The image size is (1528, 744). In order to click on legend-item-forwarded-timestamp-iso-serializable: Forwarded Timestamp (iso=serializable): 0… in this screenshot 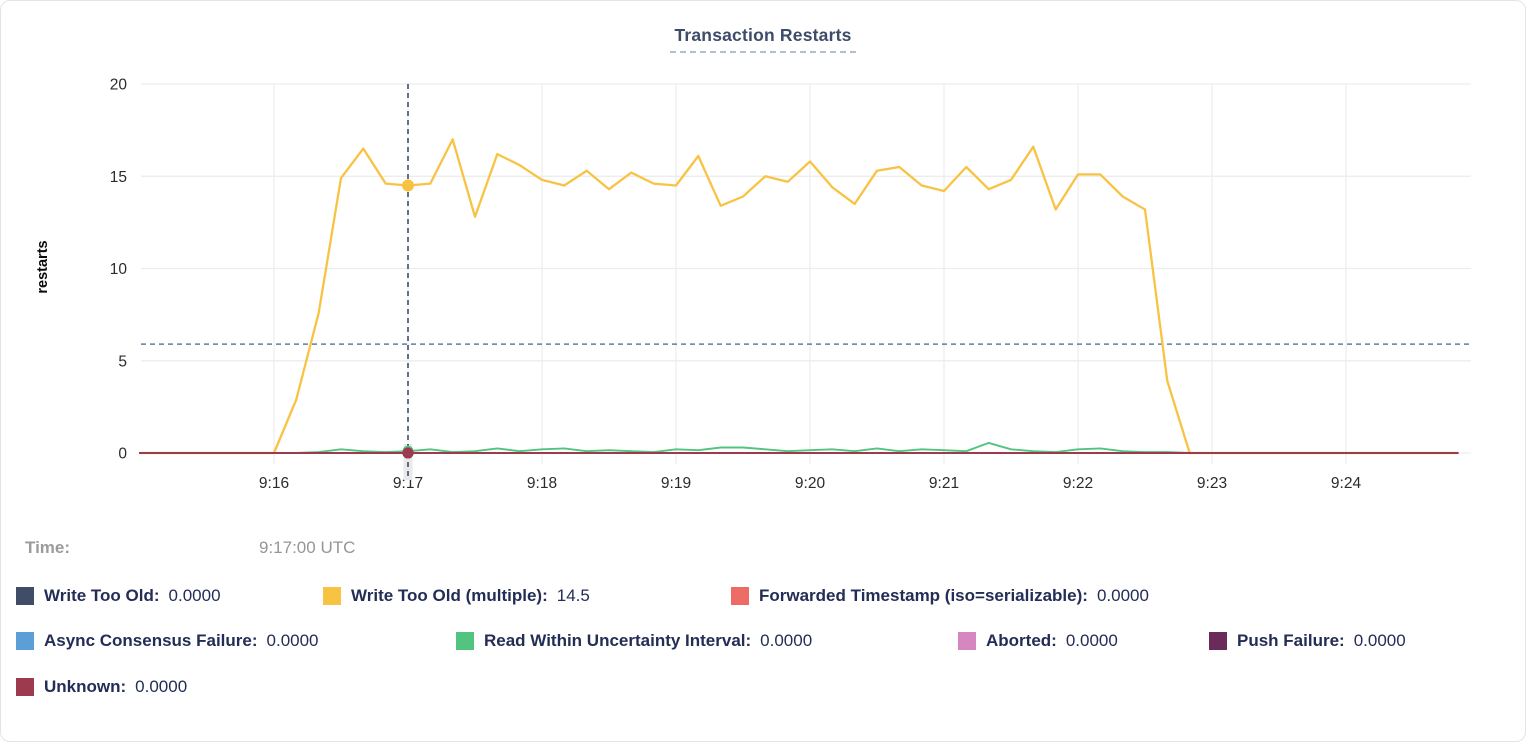, I will do `click(940, 596)`.